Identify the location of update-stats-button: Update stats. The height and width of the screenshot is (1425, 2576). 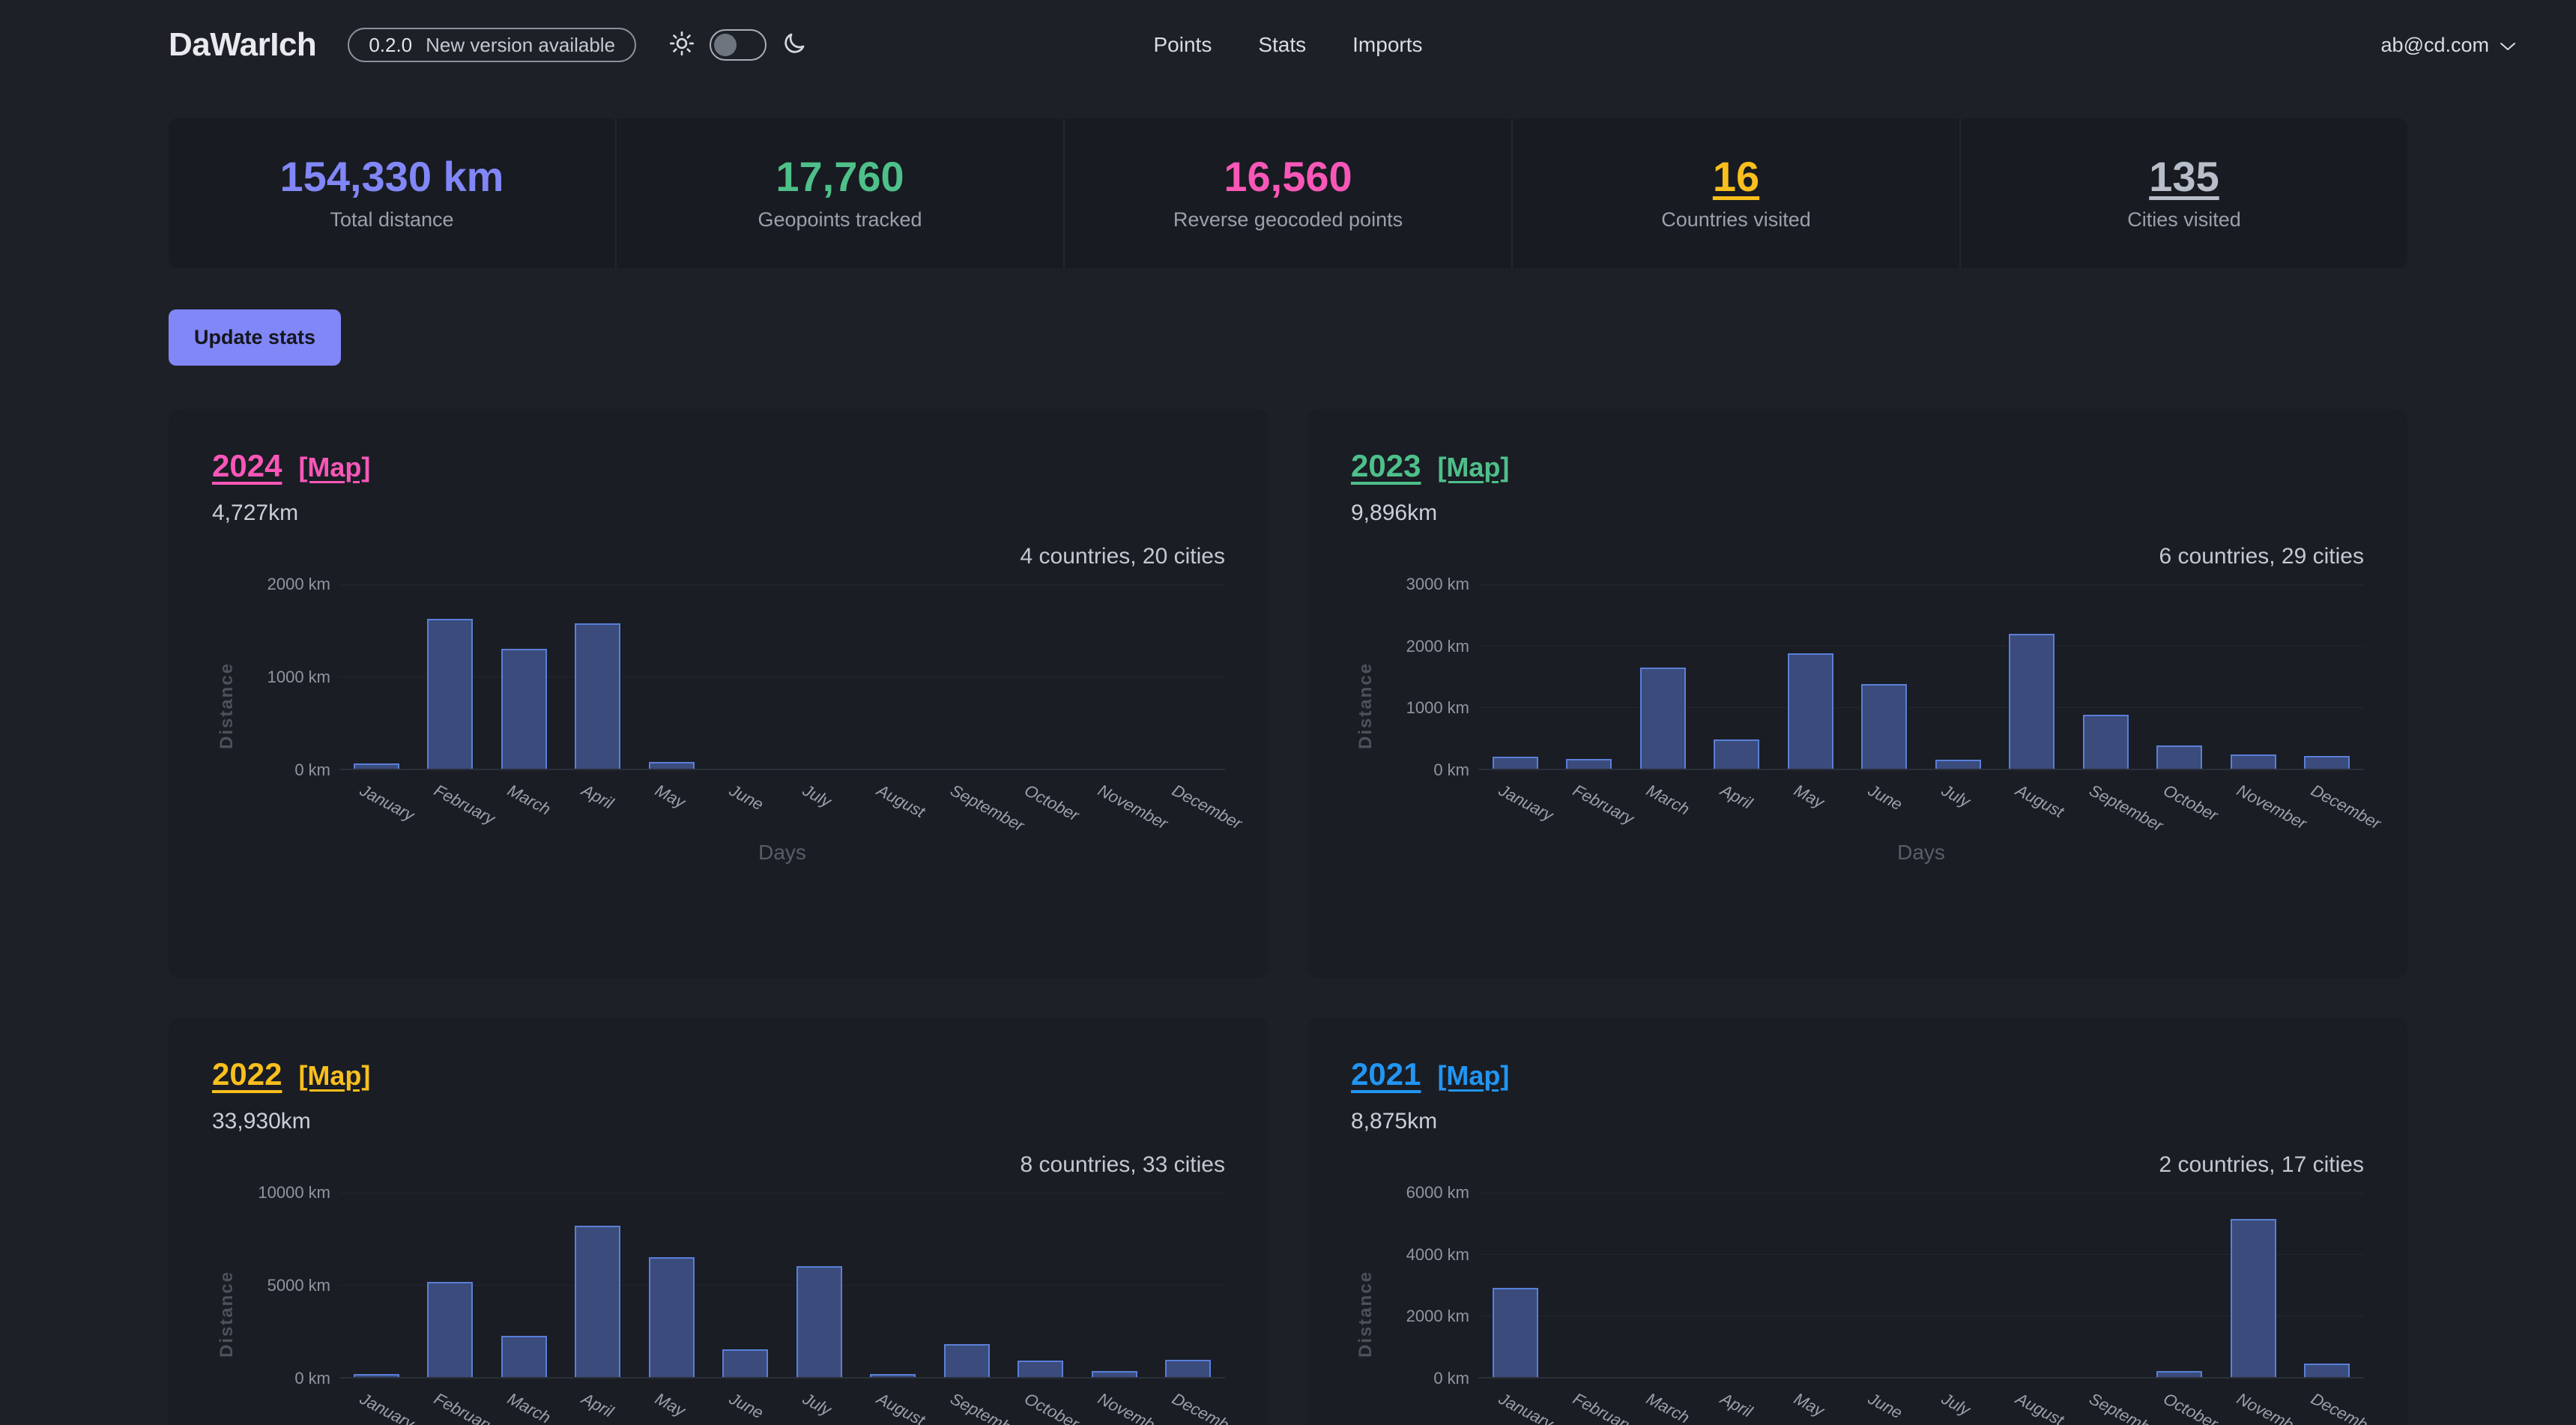
(255, 338).